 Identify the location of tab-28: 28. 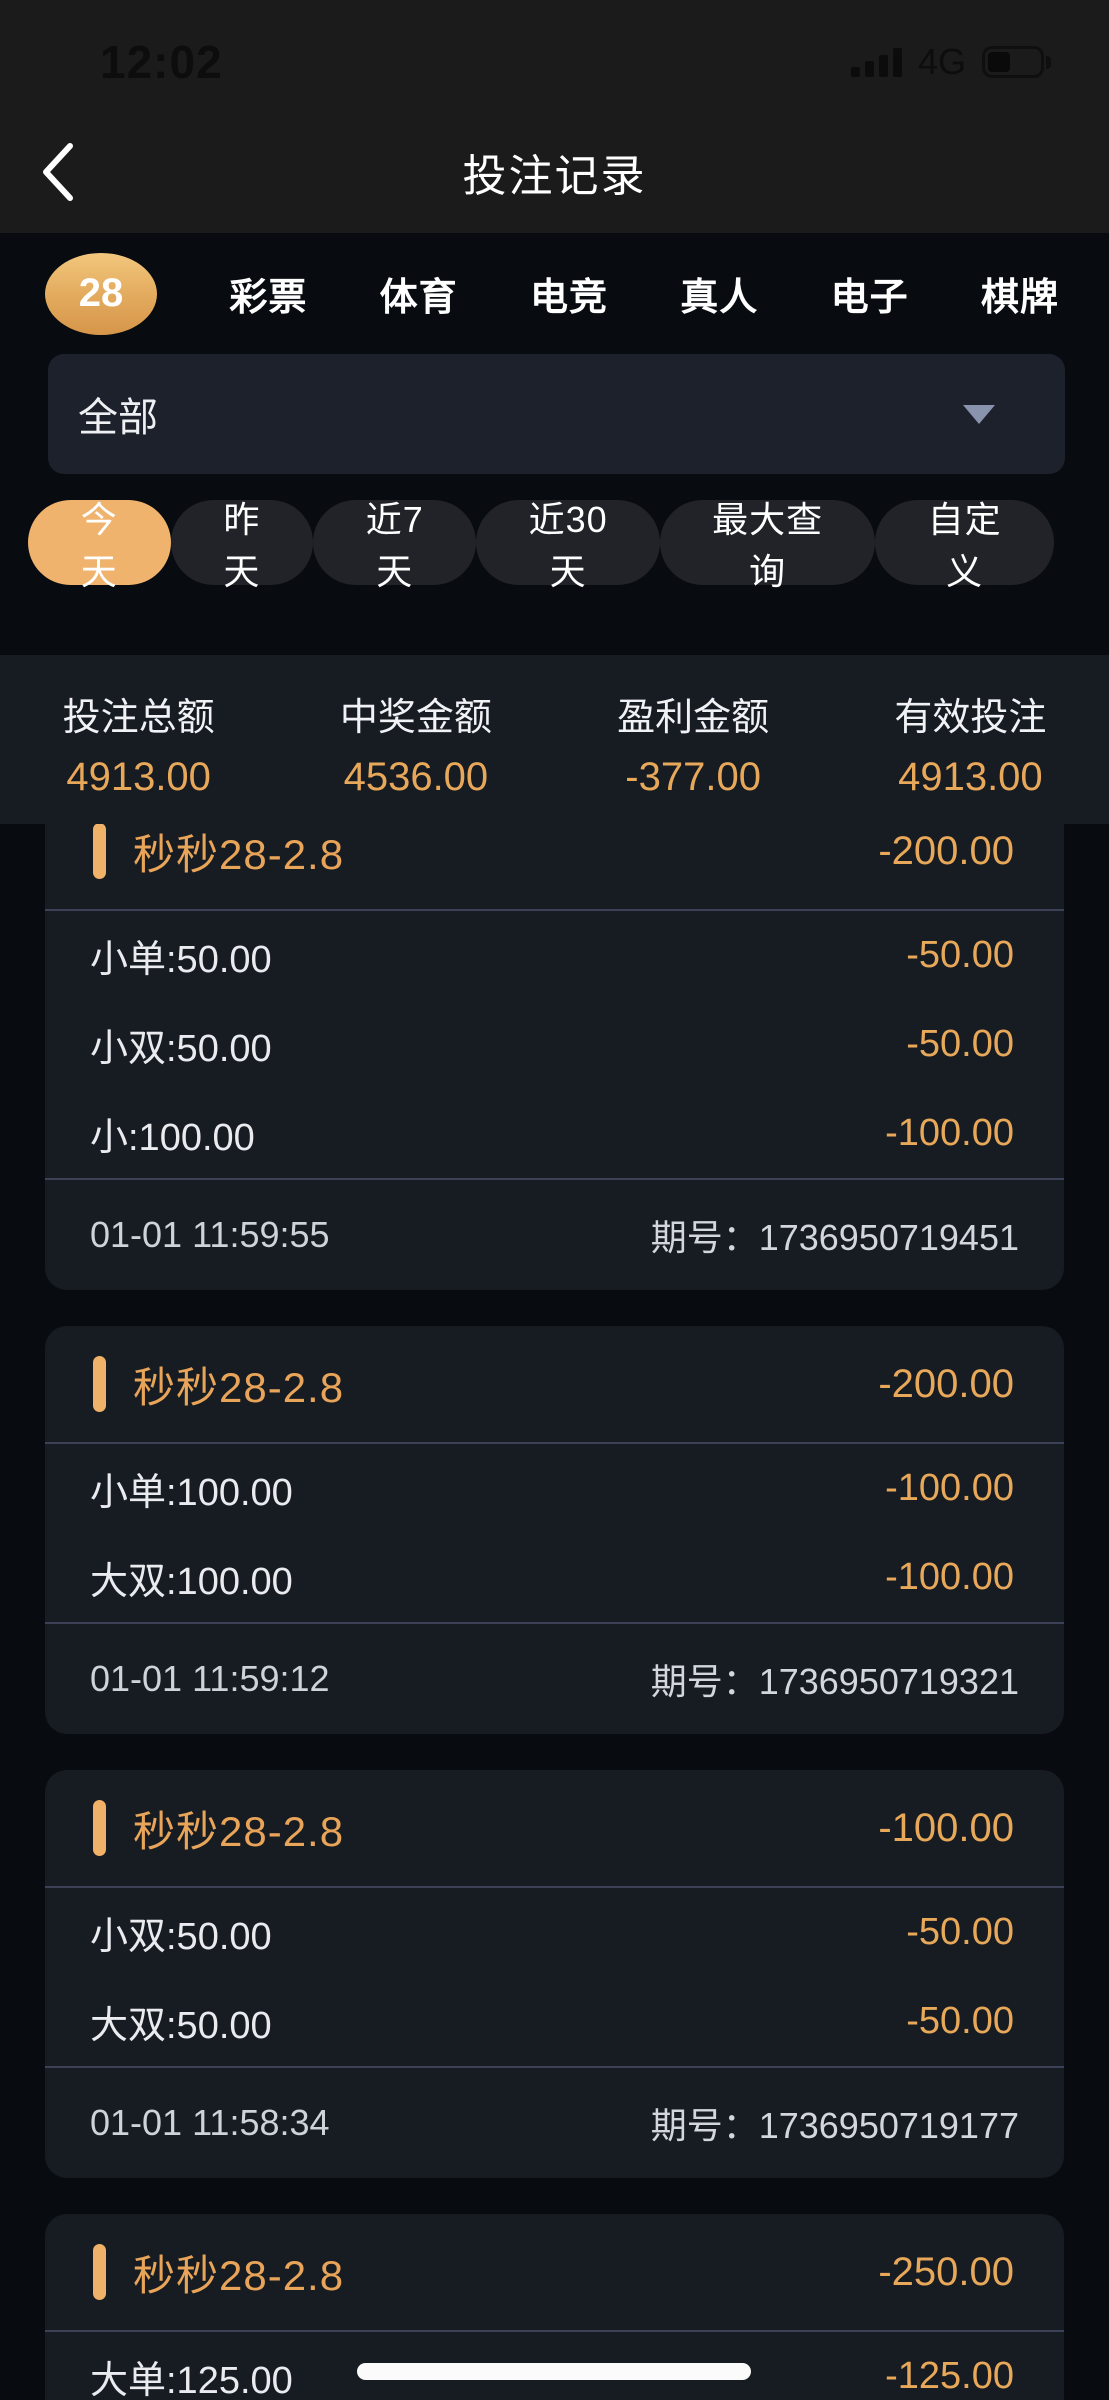
(101, 293).